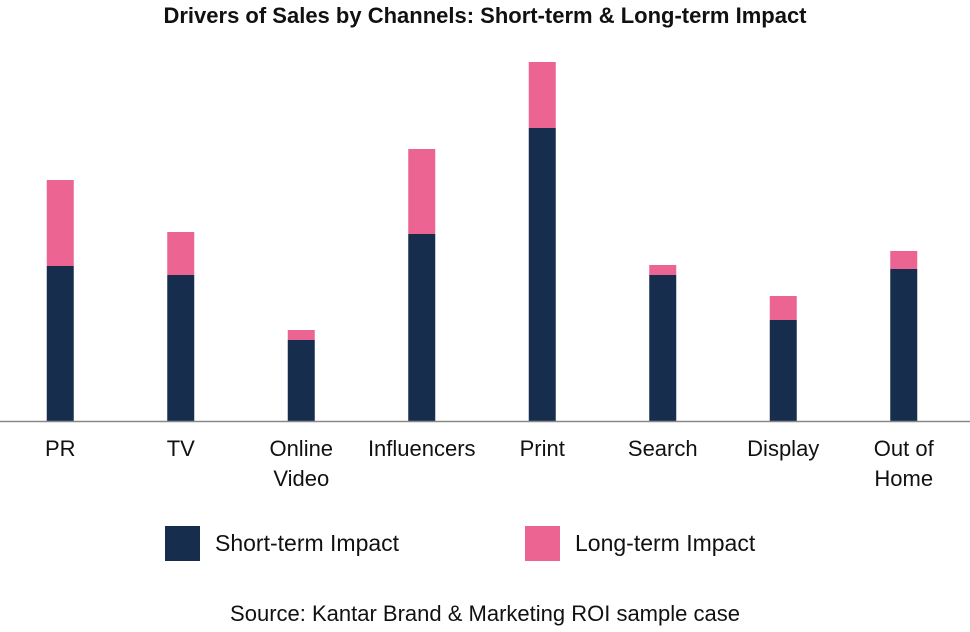 The height and width of the screenshot is (632, 970). I want to click on legend-label: Long-term Impact, so click(665, 543).